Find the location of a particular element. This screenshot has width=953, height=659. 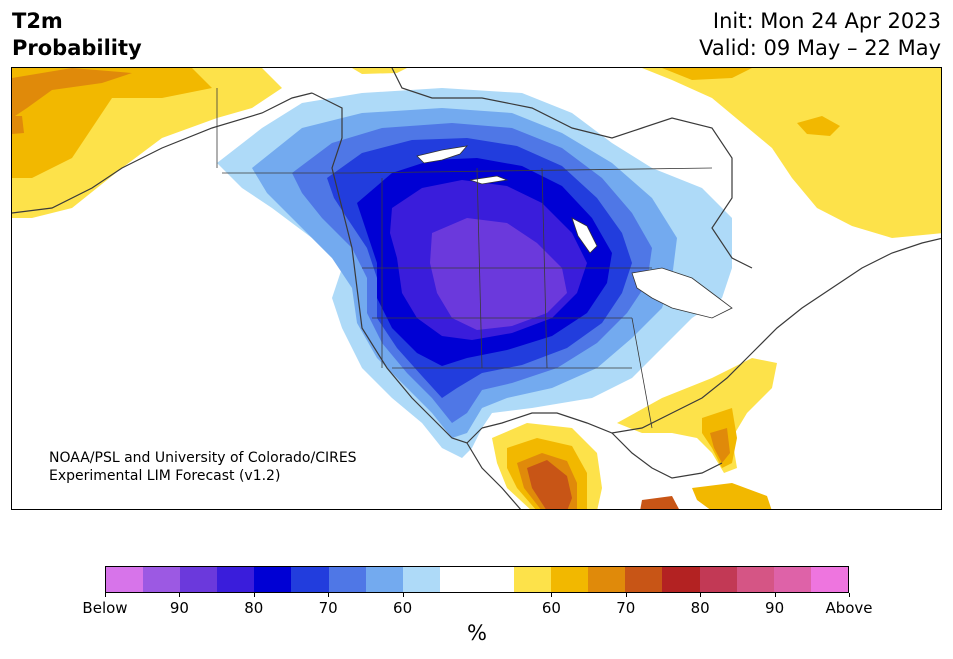

cuba-warm is located at coordinates (732, 496).